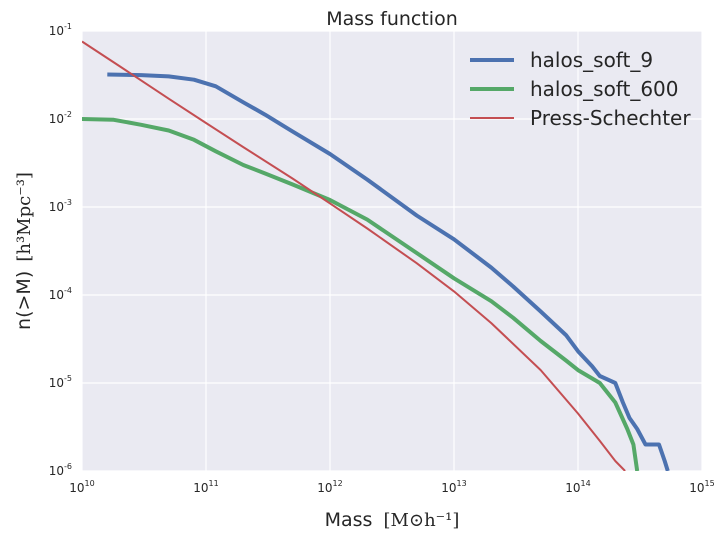  What do you see at coordinates (24, 300) in the screenshot?
I see `y-axis-label-text: n(>M)` at bounding box center [24, 300].